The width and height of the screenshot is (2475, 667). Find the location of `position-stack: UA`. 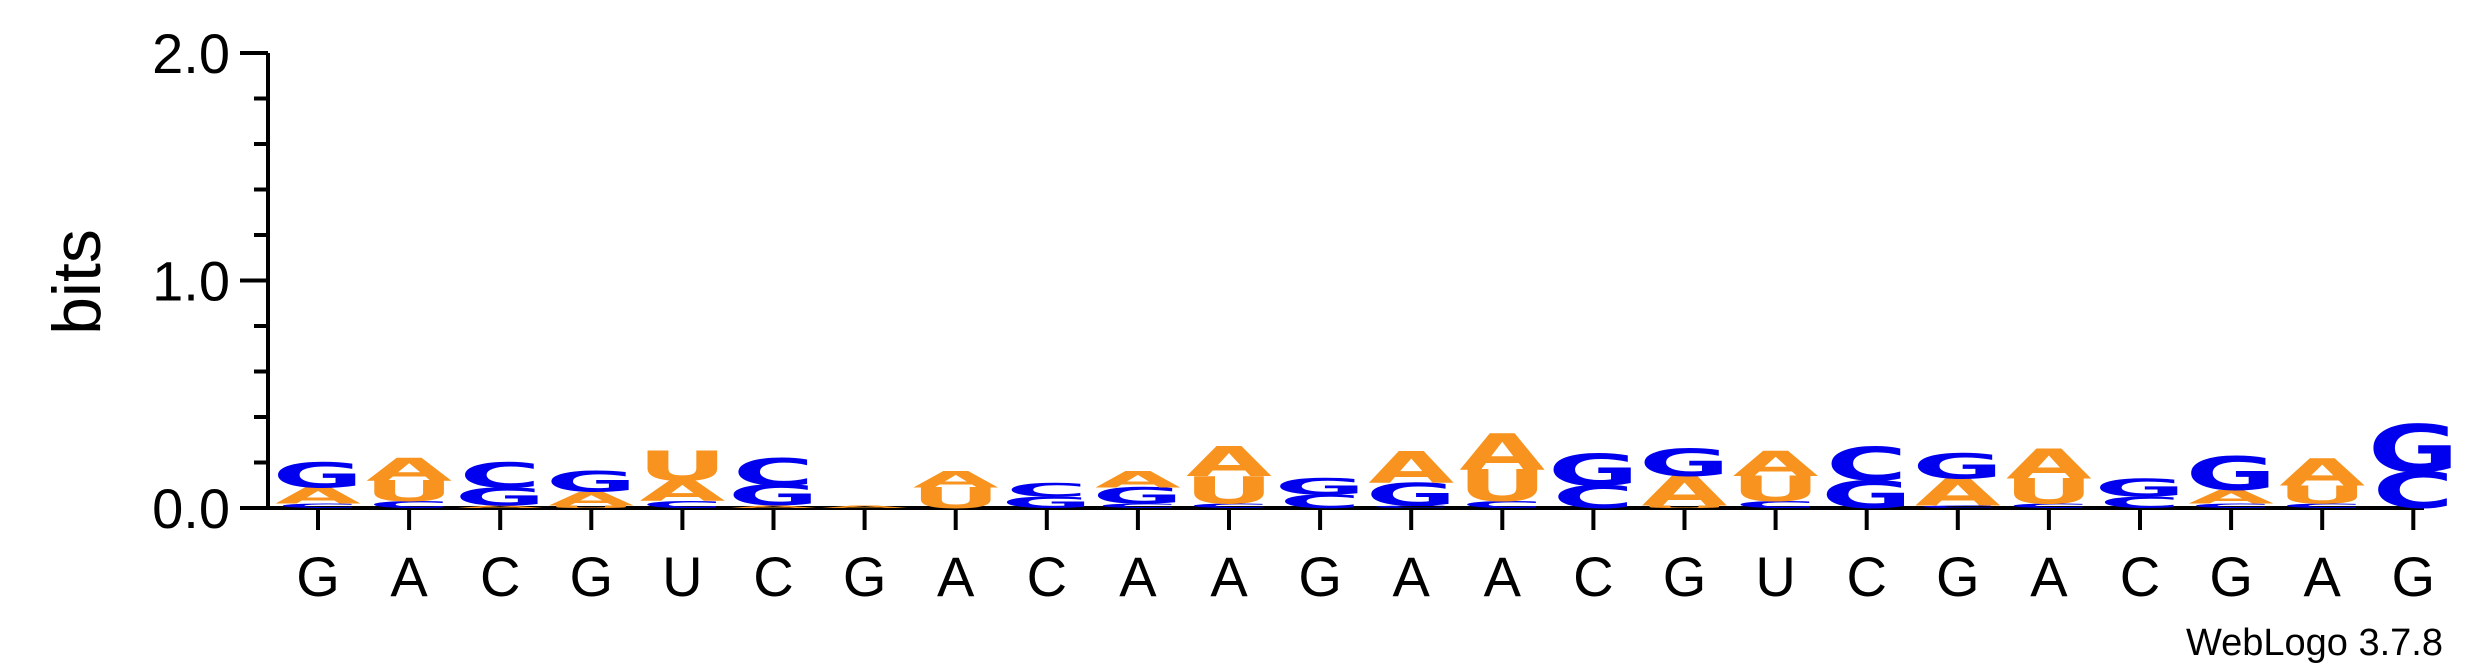

position-stack: UA is located at coordinates (956, 491).